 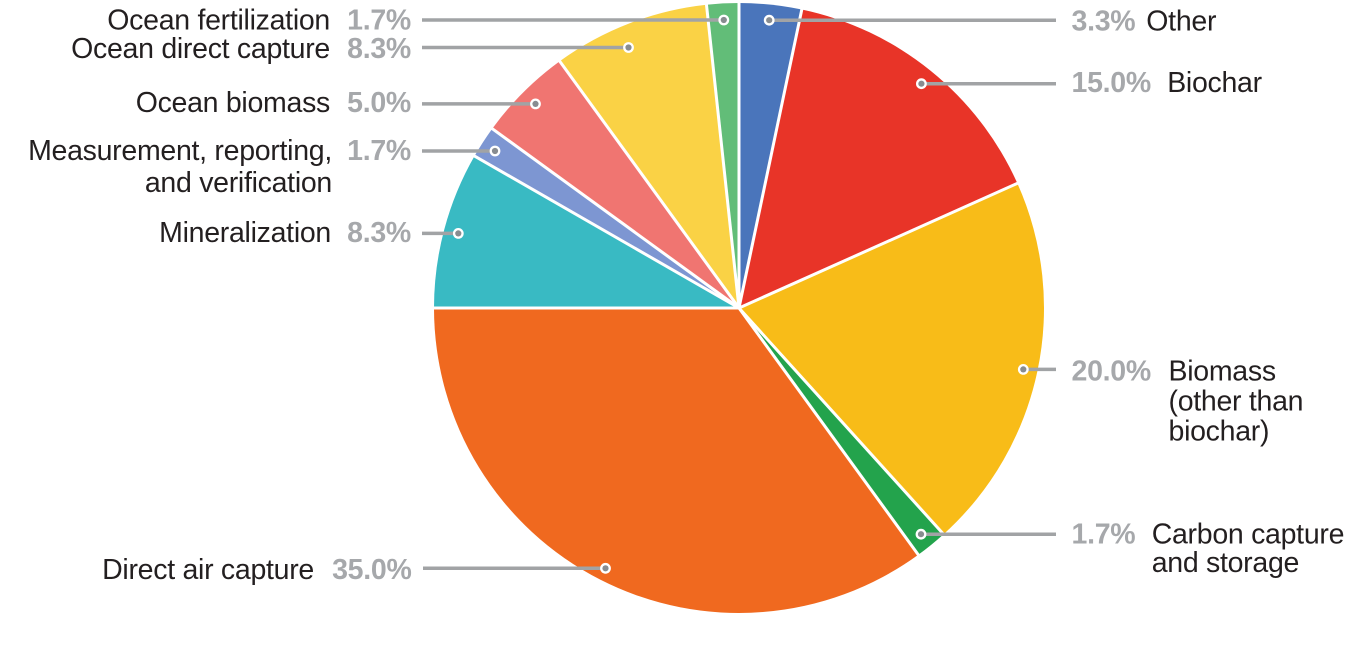 I want to click on svg-text: and storage, so click(x=1225, y=563).